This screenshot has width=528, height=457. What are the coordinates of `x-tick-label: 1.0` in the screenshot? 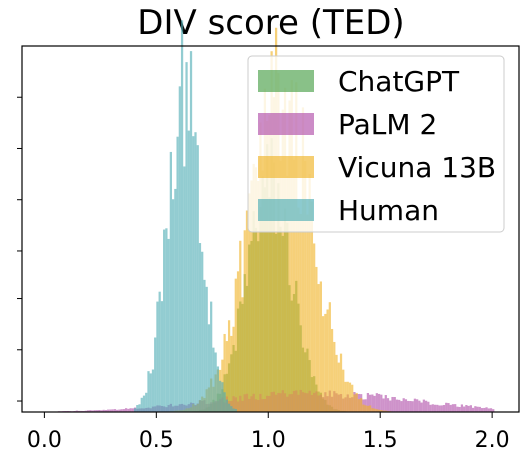 It's located at (268, 440).